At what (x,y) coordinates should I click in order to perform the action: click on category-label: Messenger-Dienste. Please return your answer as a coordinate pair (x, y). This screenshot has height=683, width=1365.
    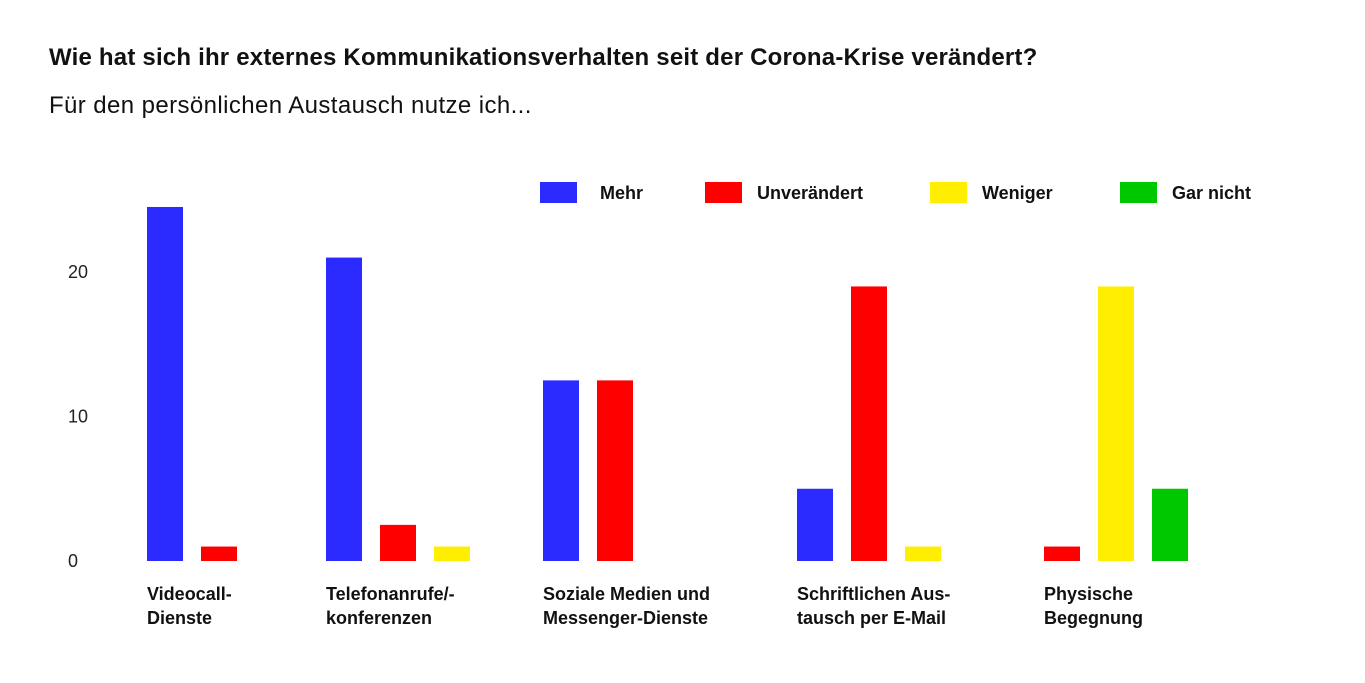
    Looking at the image, I should click on (625, 618).